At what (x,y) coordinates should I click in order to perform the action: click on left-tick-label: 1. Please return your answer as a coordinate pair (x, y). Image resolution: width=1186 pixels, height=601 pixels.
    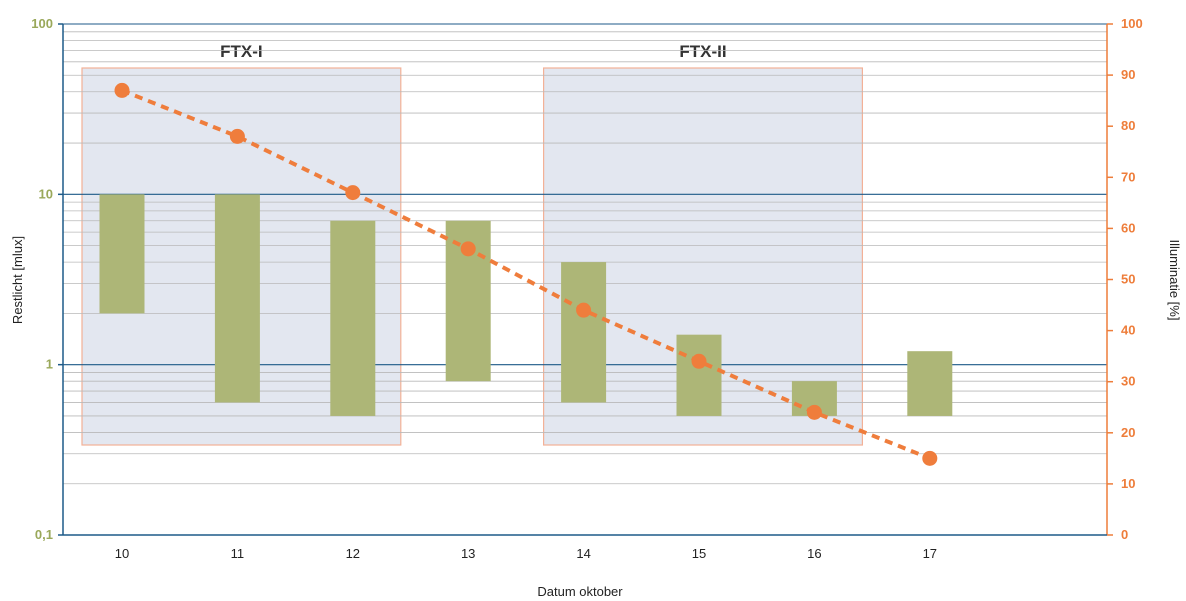
    Looking at the image, I should click on (49, 364).